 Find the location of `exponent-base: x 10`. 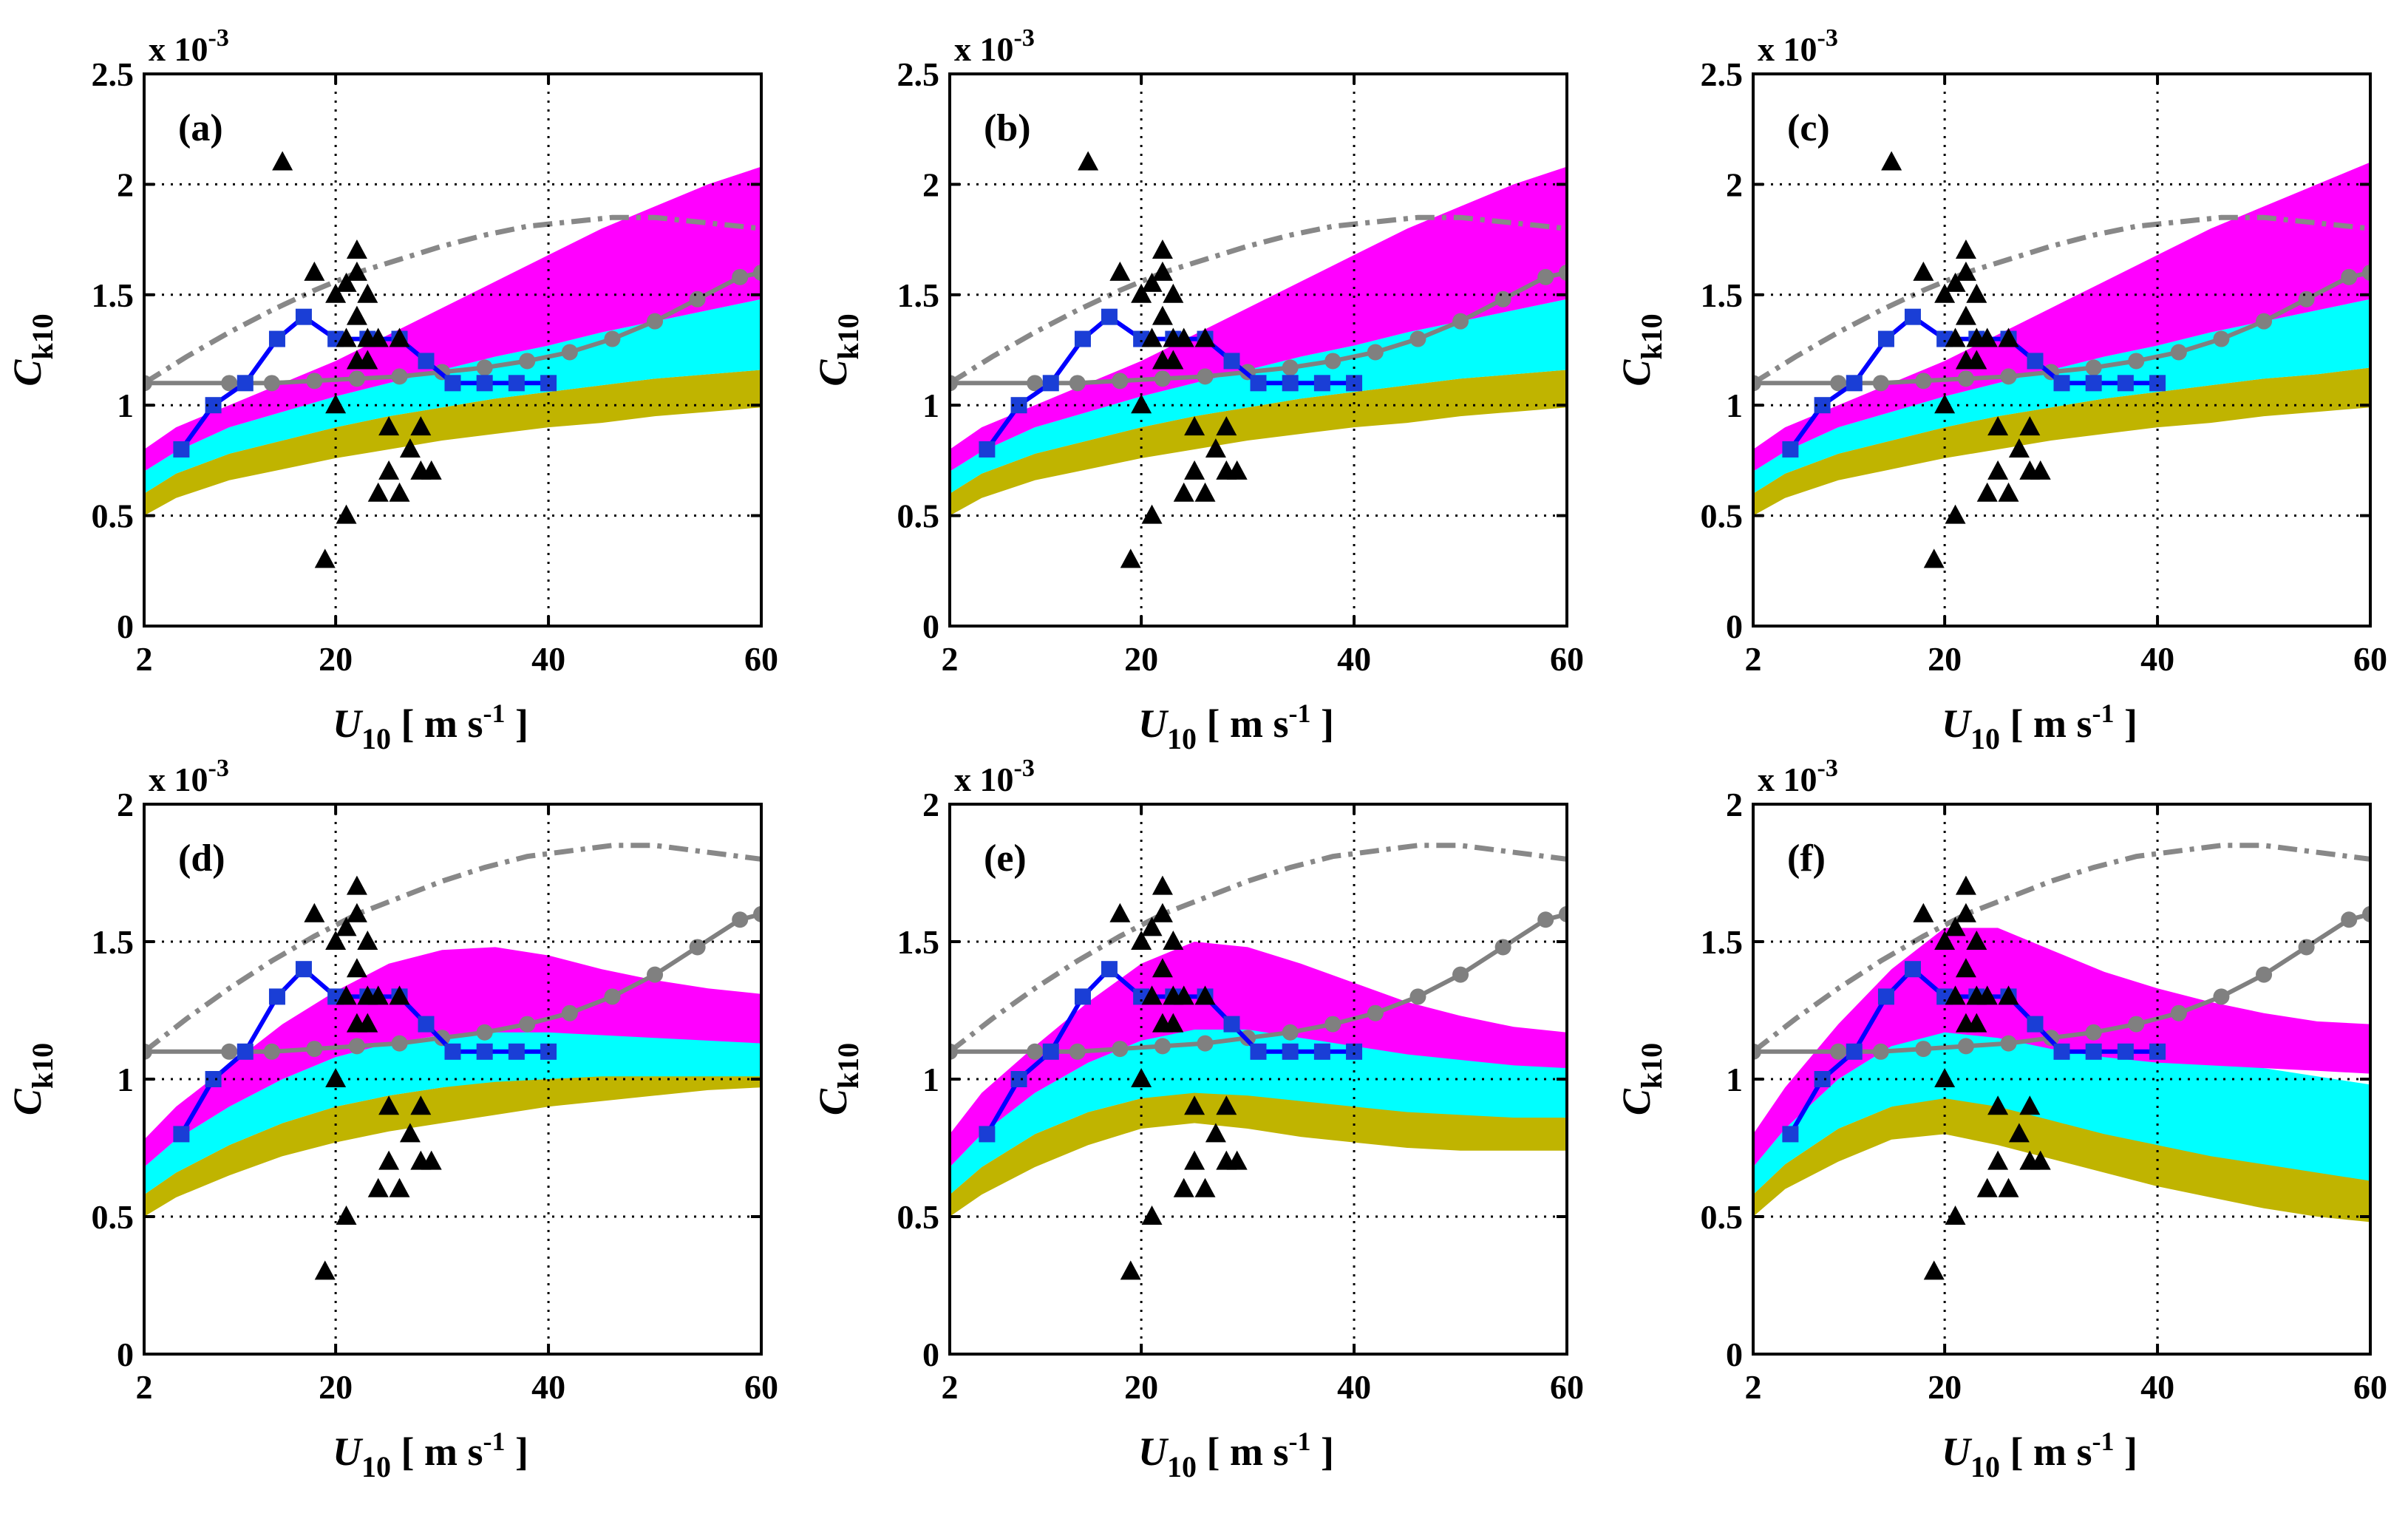

exponent-base: x 10 is located at coordinates (178, 779).